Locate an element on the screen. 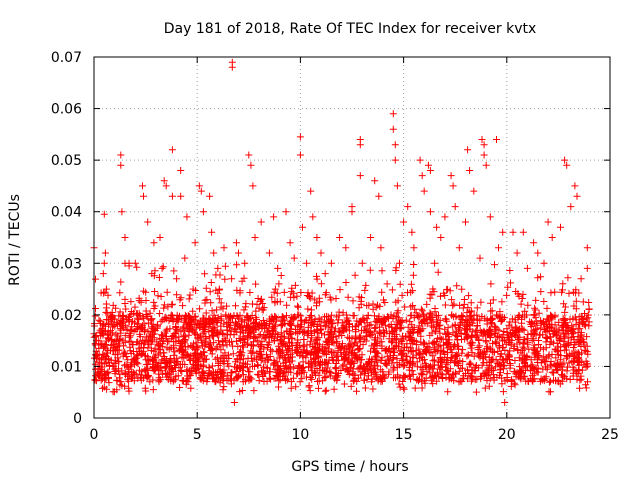 The width and height of the screenshot is (640, 480). y-tick-label: 0.04 is located at coordinates (66, 213).